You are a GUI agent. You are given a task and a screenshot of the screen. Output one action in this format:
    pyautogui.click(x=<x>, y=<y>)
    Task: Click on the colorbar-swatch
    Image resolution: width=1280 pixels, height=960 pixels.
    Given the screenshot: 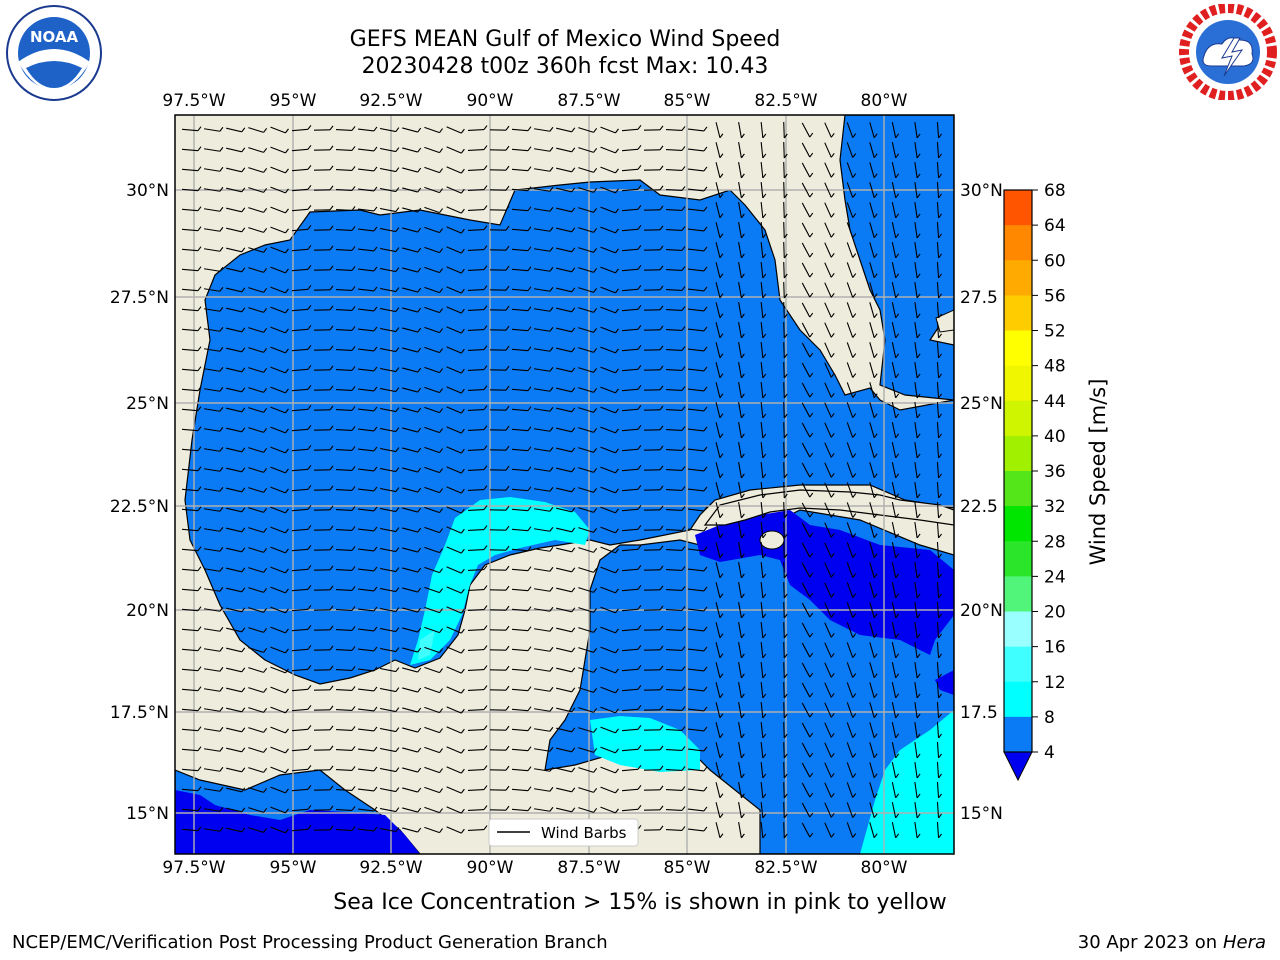 What is the action you would take?
    pyautogui.click(x=1018, y=278)
    